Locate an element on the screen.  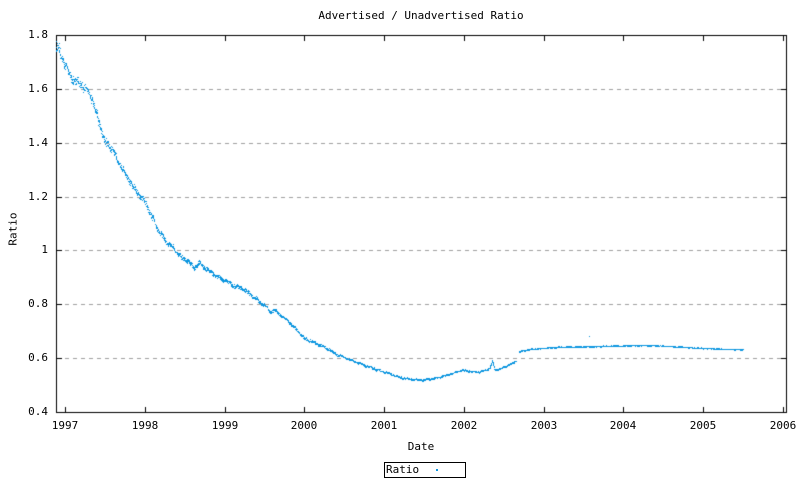
x-tick-label: 2002 is located at coordinates (464, 425).